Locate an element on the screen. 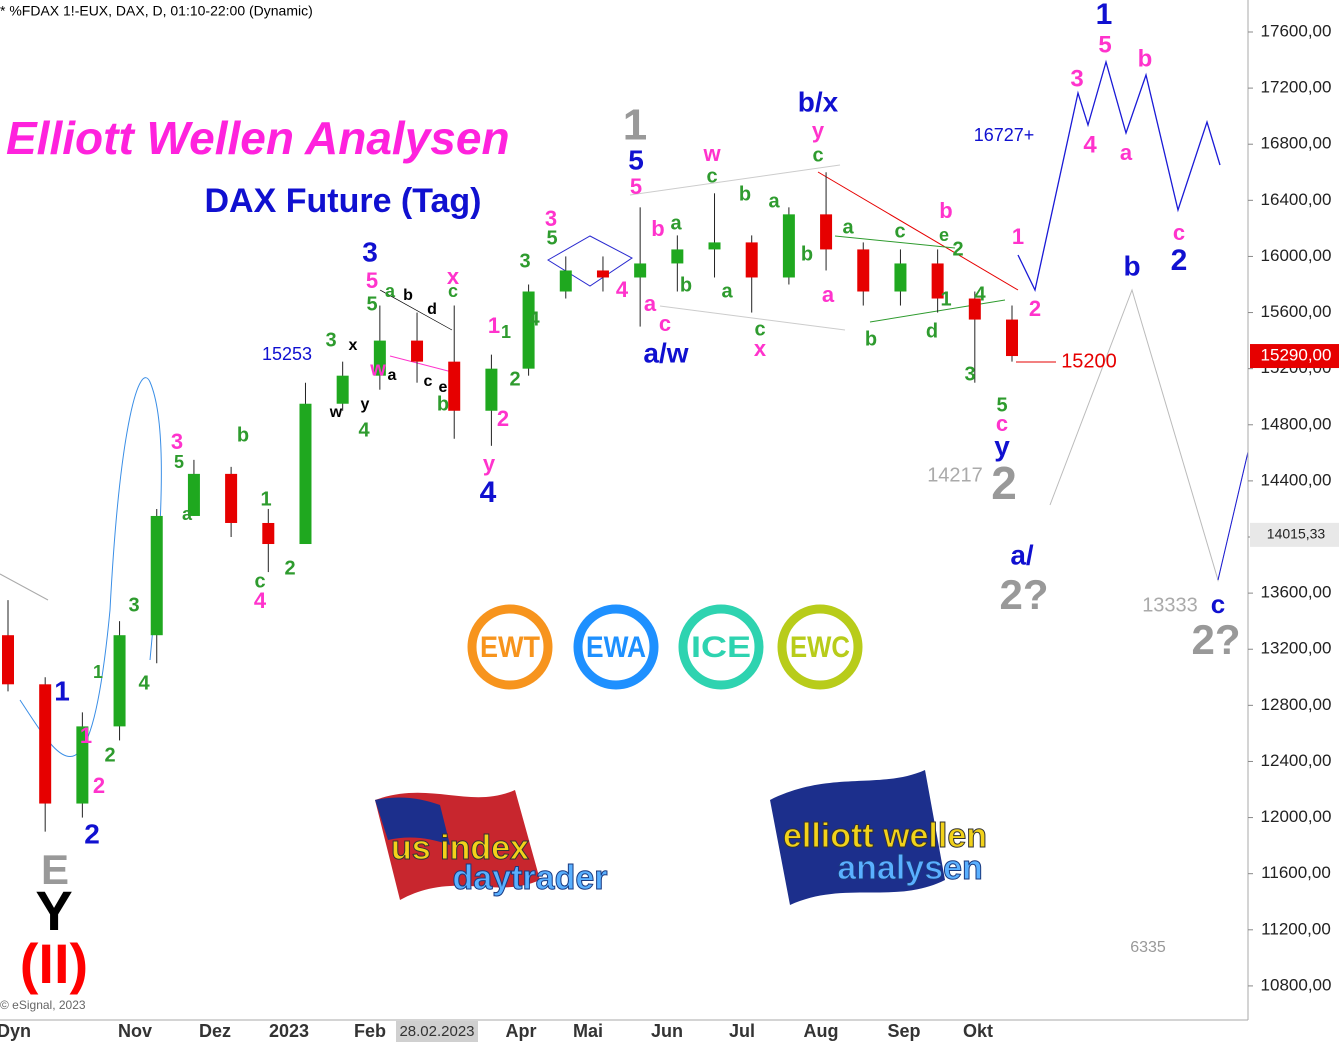 The height and width of the screenshot is (1042, 1339). badge-label: EWA is located at coordinates (616, 647).